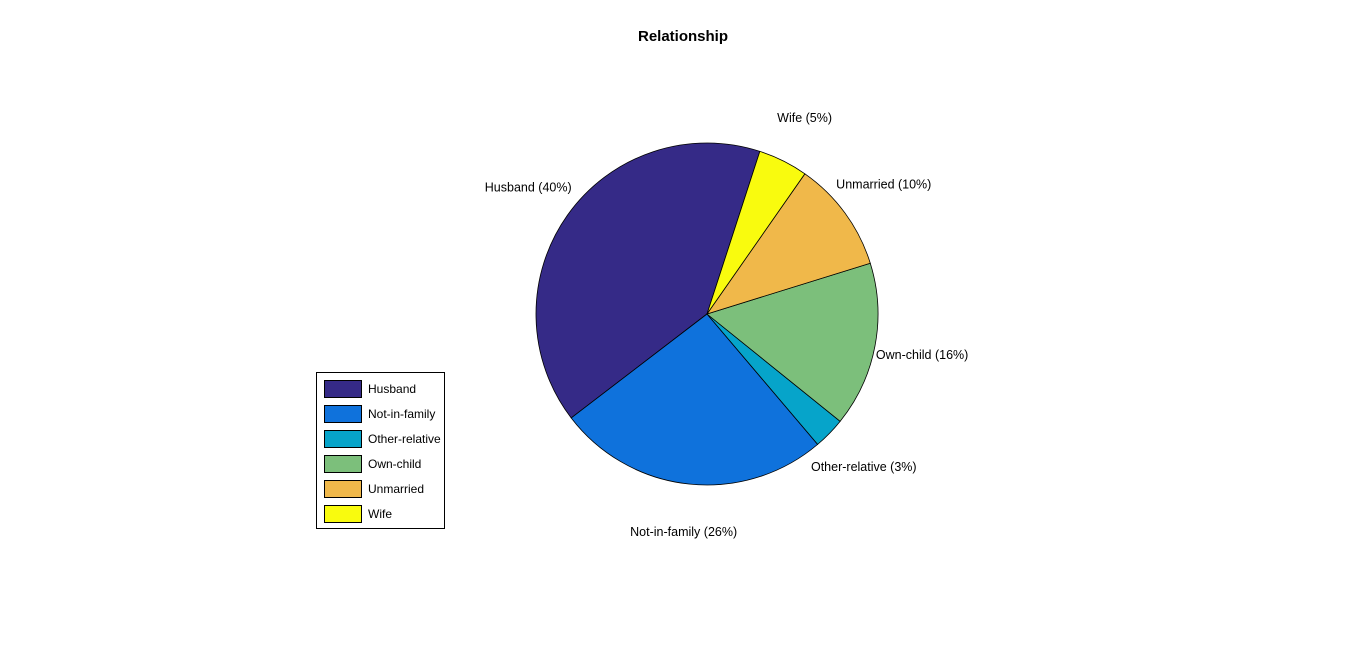  I want to click on pie-slice-husband, so click(648, 280).